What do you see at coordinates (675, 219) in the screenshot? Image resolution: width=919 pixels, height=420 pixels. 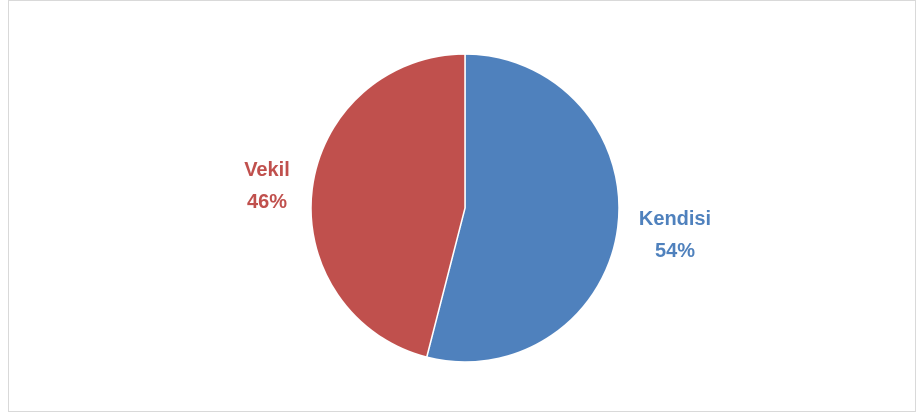 I see `slice-label-kendisi: Kendisi` at bounding box center [675, 219].